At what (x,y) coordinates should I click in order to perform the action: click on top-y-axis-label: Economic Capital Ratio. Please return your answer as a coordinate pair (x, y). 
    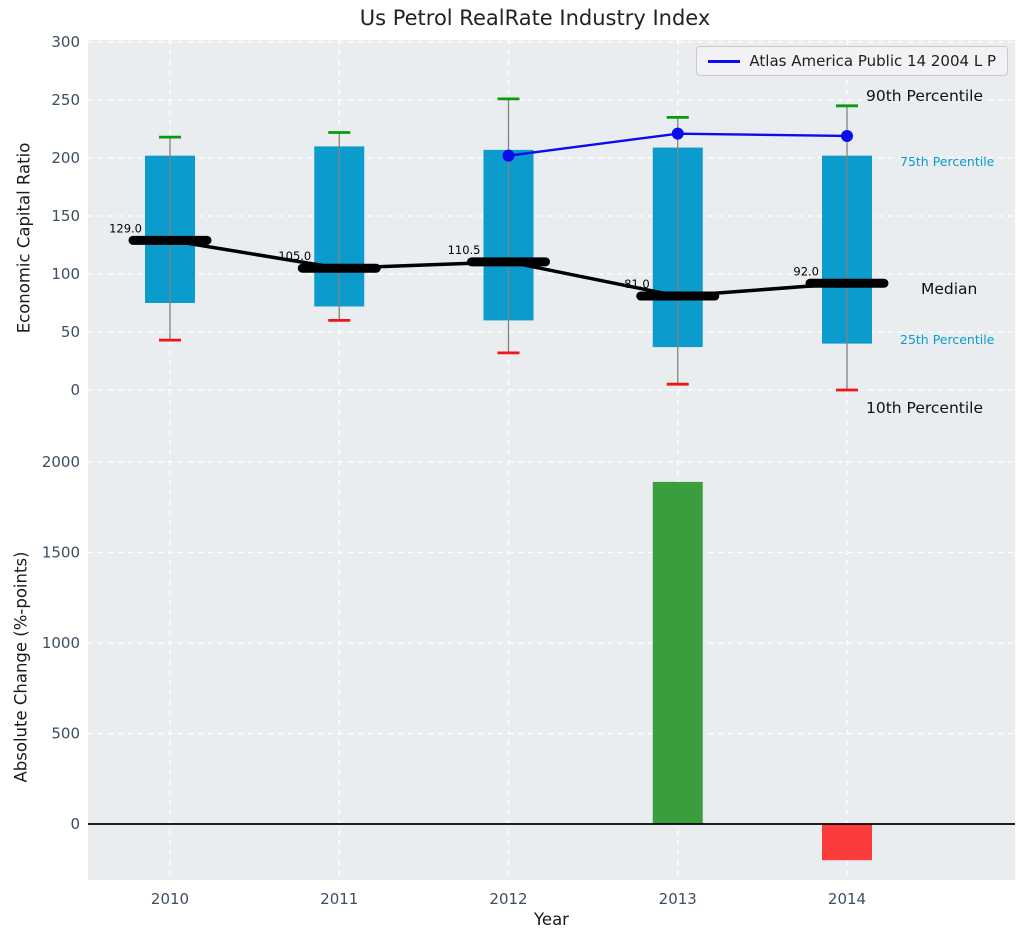
    Looking at the image, I should click on (24, 238).